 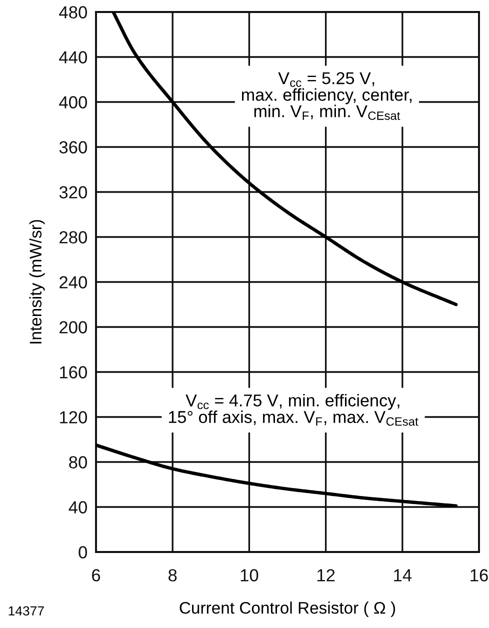 I want to click on x-tick-label: 6, so click(x=96, y=575).